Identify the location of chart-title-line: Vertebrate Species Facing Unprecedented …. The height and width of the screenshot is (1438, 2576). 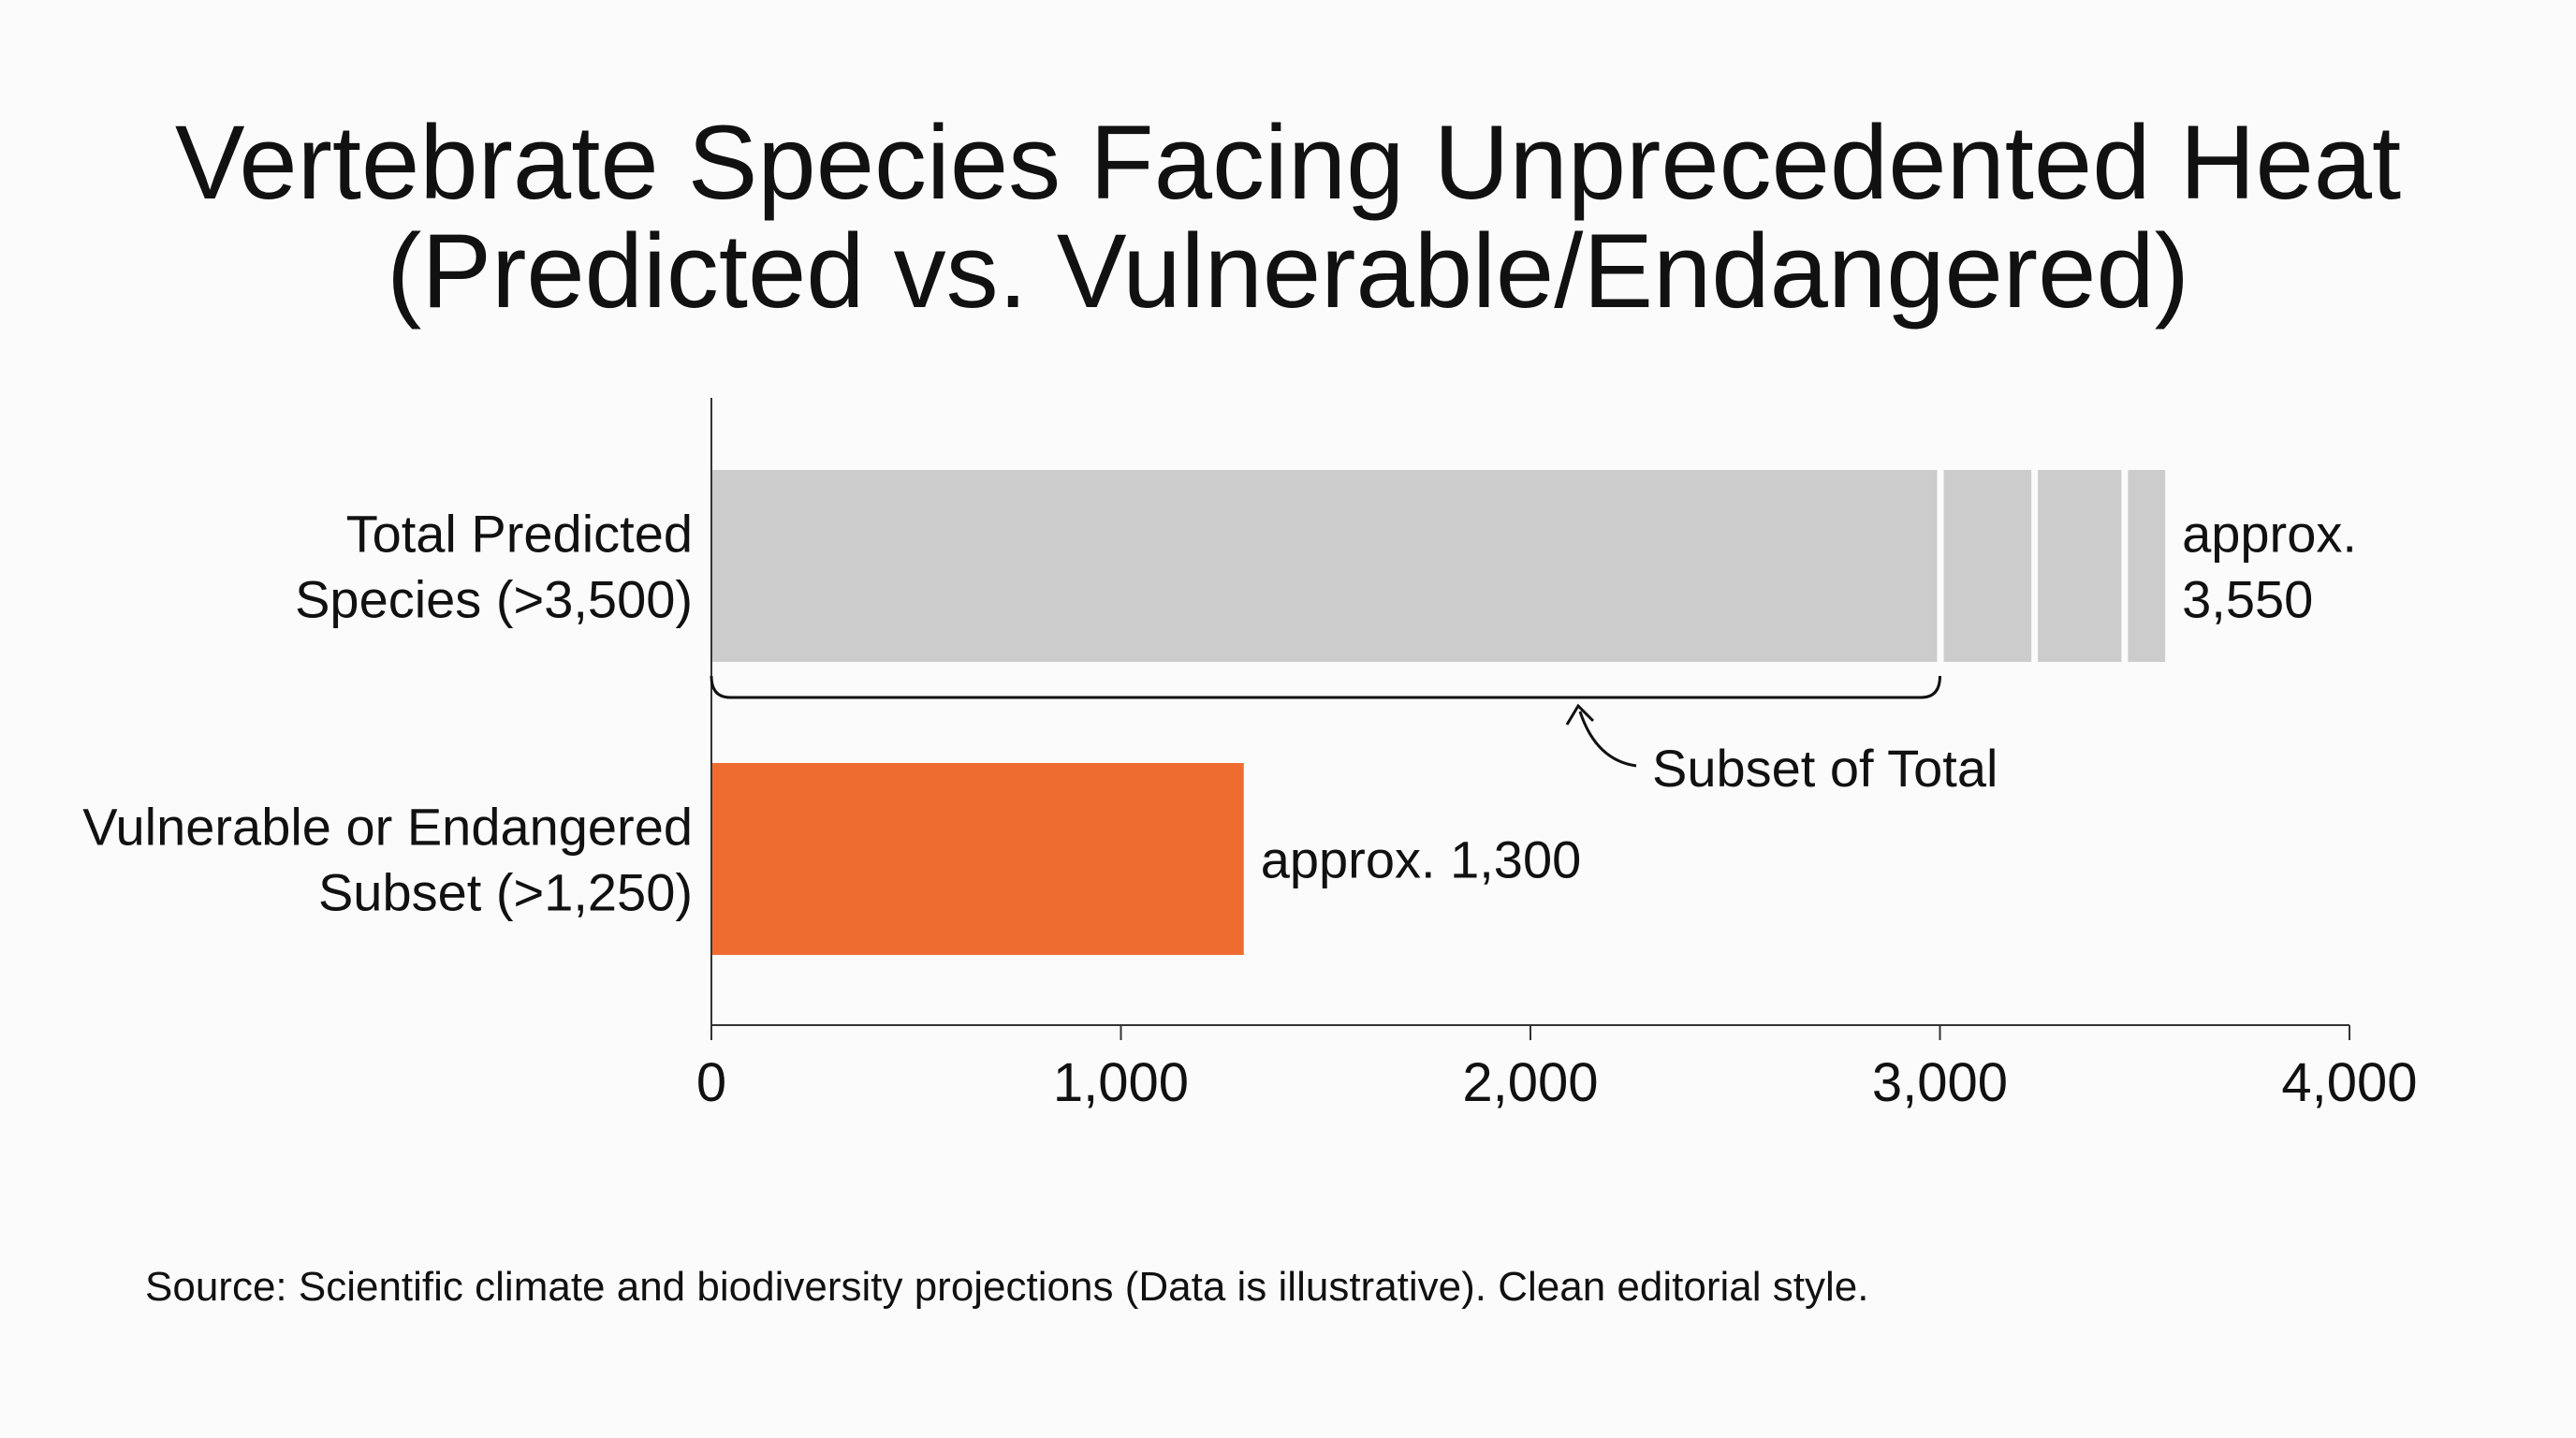
(1288, 162).